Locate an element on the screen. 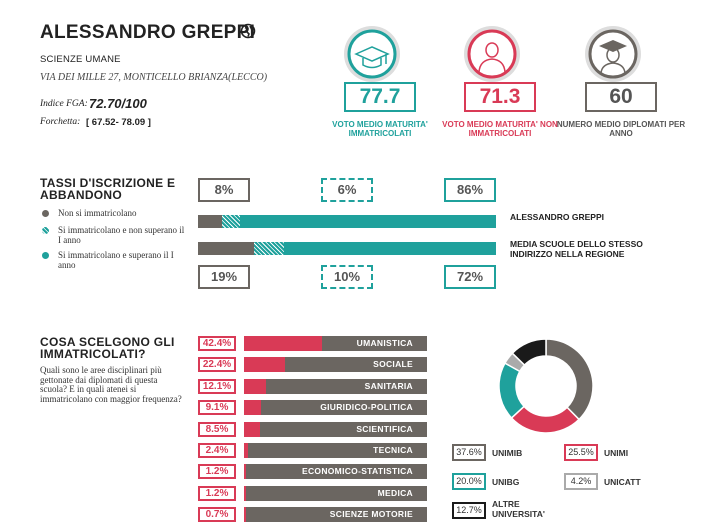 This screenshot has width=720, height=528. area-pct-8: 0.7% is located at coordinates (217, 515).